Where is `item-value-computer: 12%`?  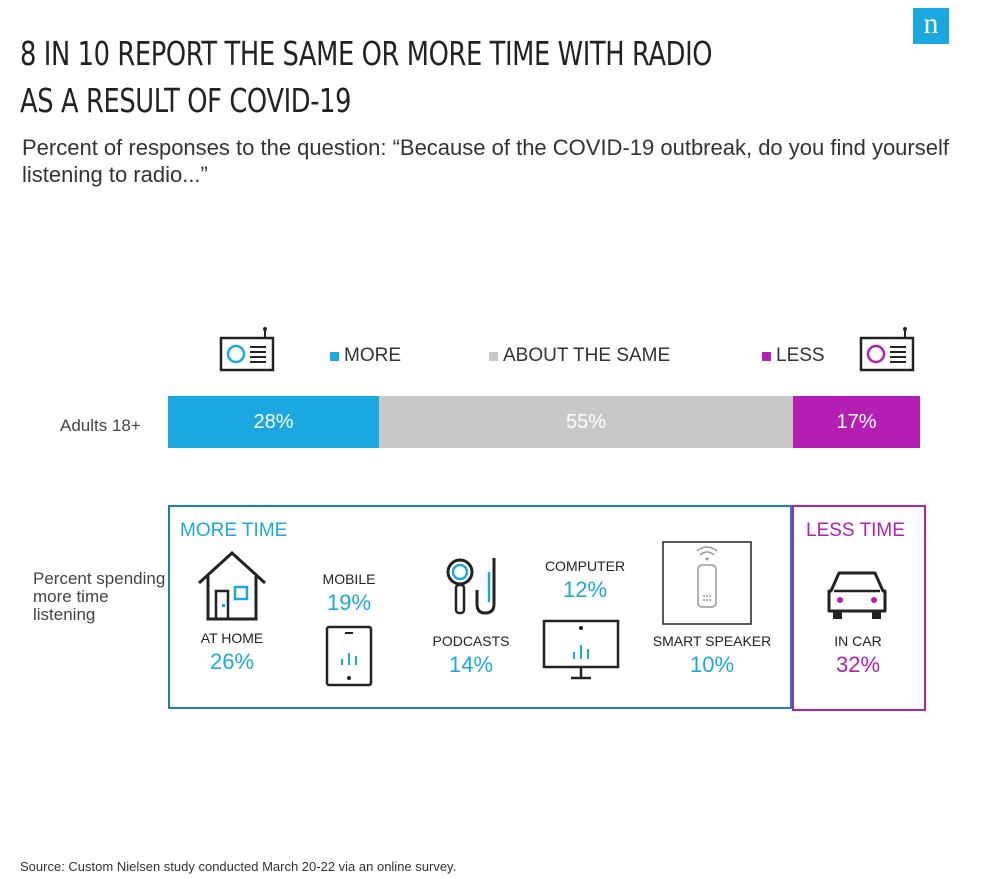
item-value-computer: 12% is located at coordinates (585, 589).